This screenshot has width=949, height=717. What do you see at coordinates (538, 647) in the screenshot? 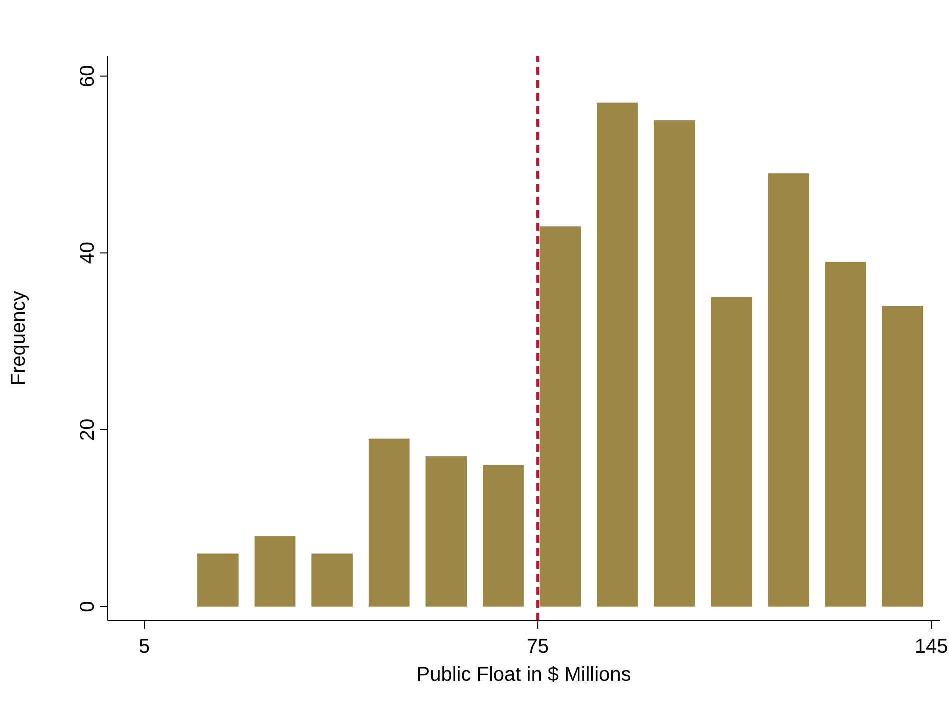
I see `x-tick-label: 75` at bounding box center [538, 647].